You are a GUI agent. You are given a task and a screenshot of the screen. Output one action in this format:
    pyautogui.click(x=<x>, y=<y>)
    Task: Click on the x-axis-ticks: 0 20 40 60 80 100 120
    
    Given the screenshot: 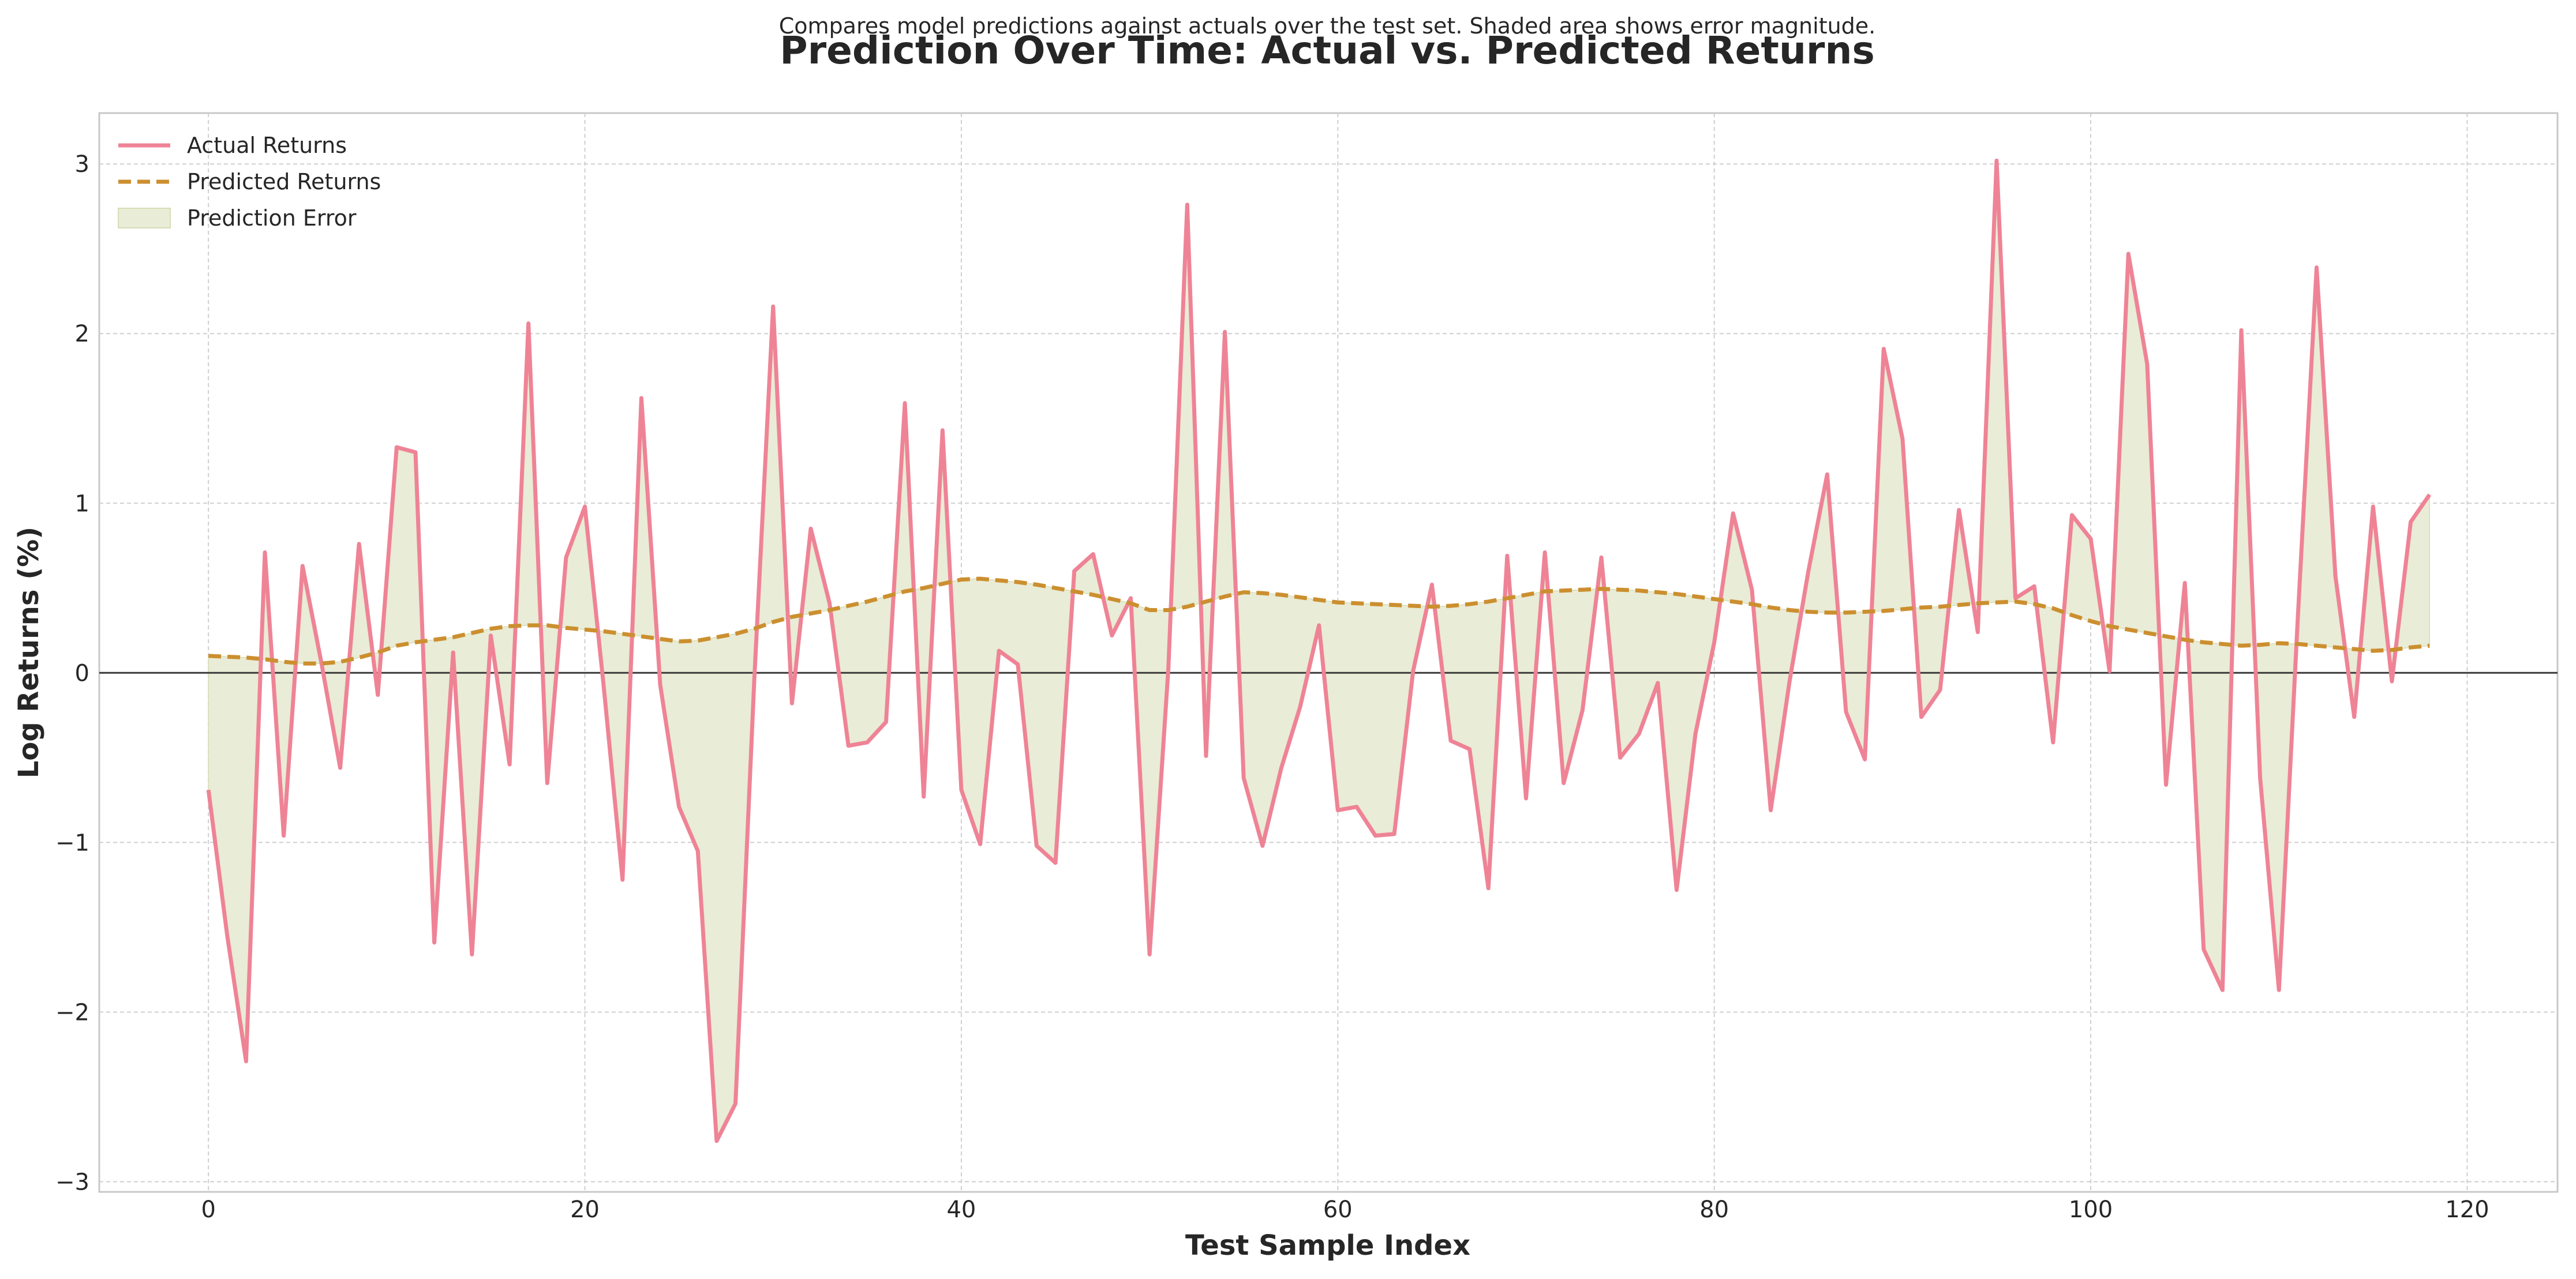 What is the action you would take?
    pyautogui.click(x=1345, y=1210)
    